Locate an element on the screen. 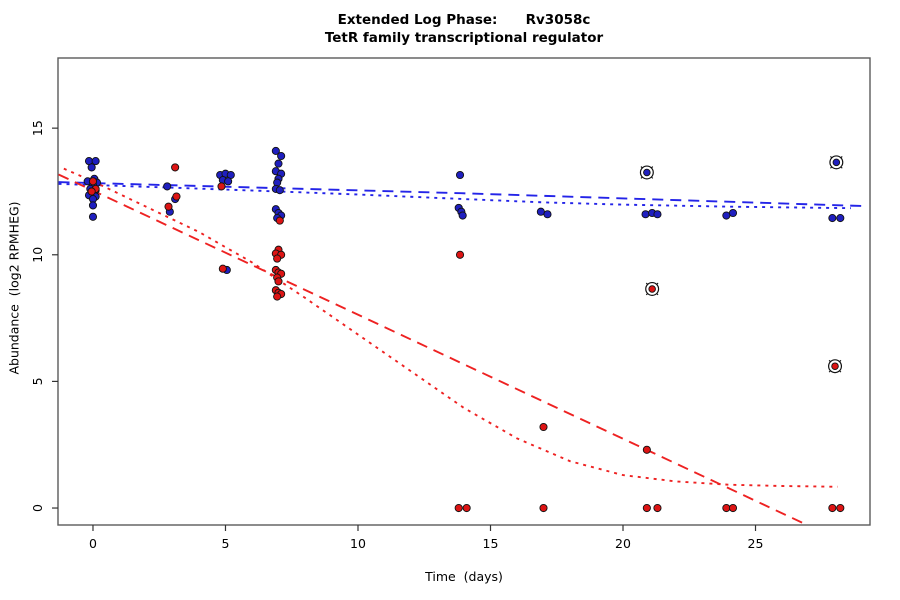 The height and width of the screenshot is (600, 900). x-tick-label: 5 is located at coordinates (226, 543).